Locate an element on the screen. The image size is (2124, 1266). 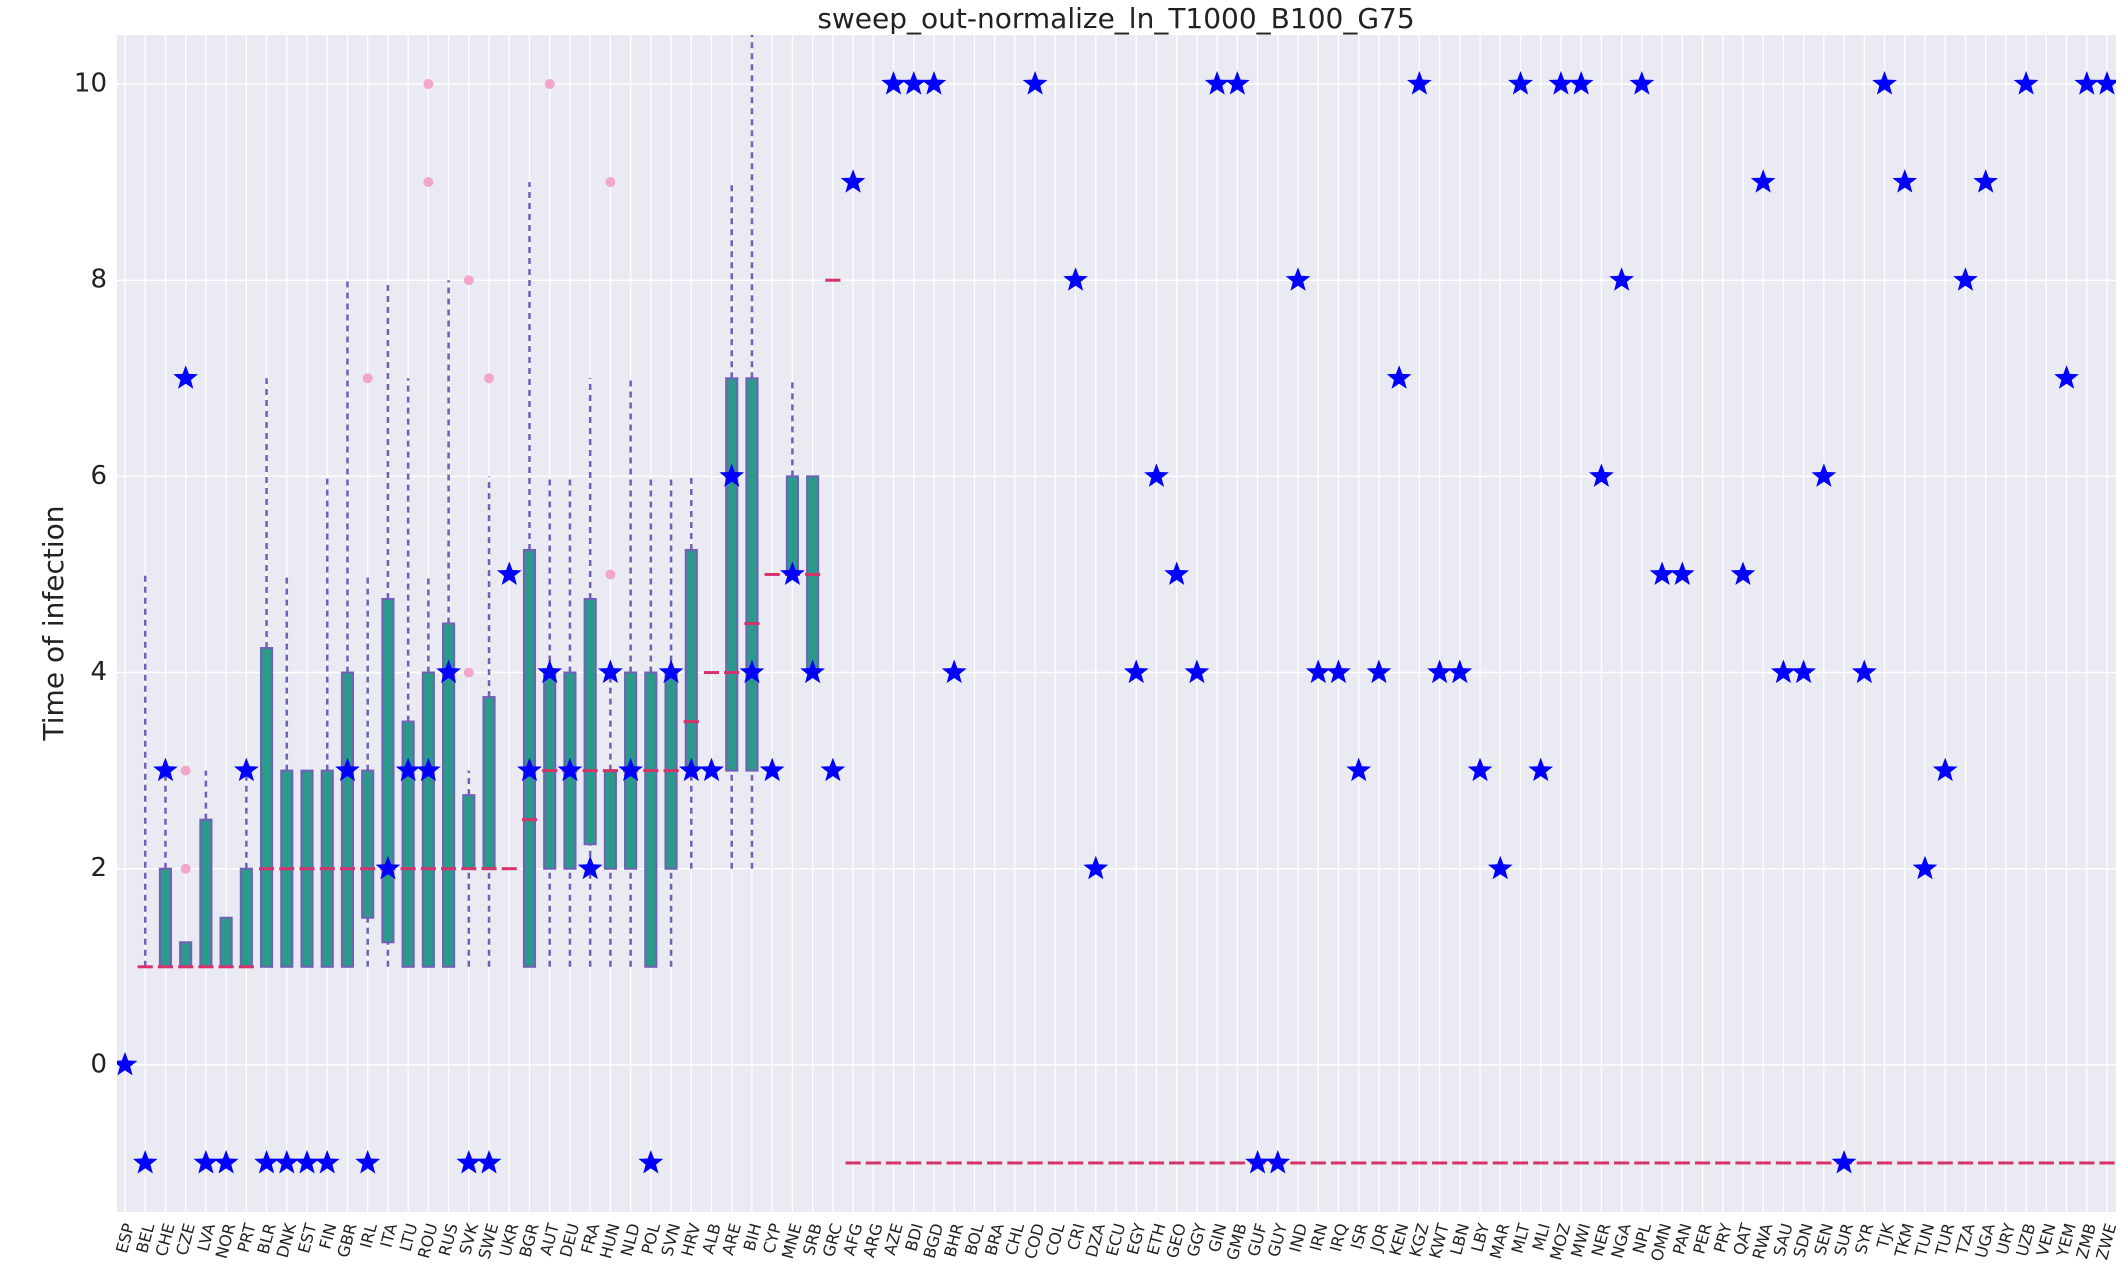
y-tick-label: 8 is located at coordinates (98, 280).